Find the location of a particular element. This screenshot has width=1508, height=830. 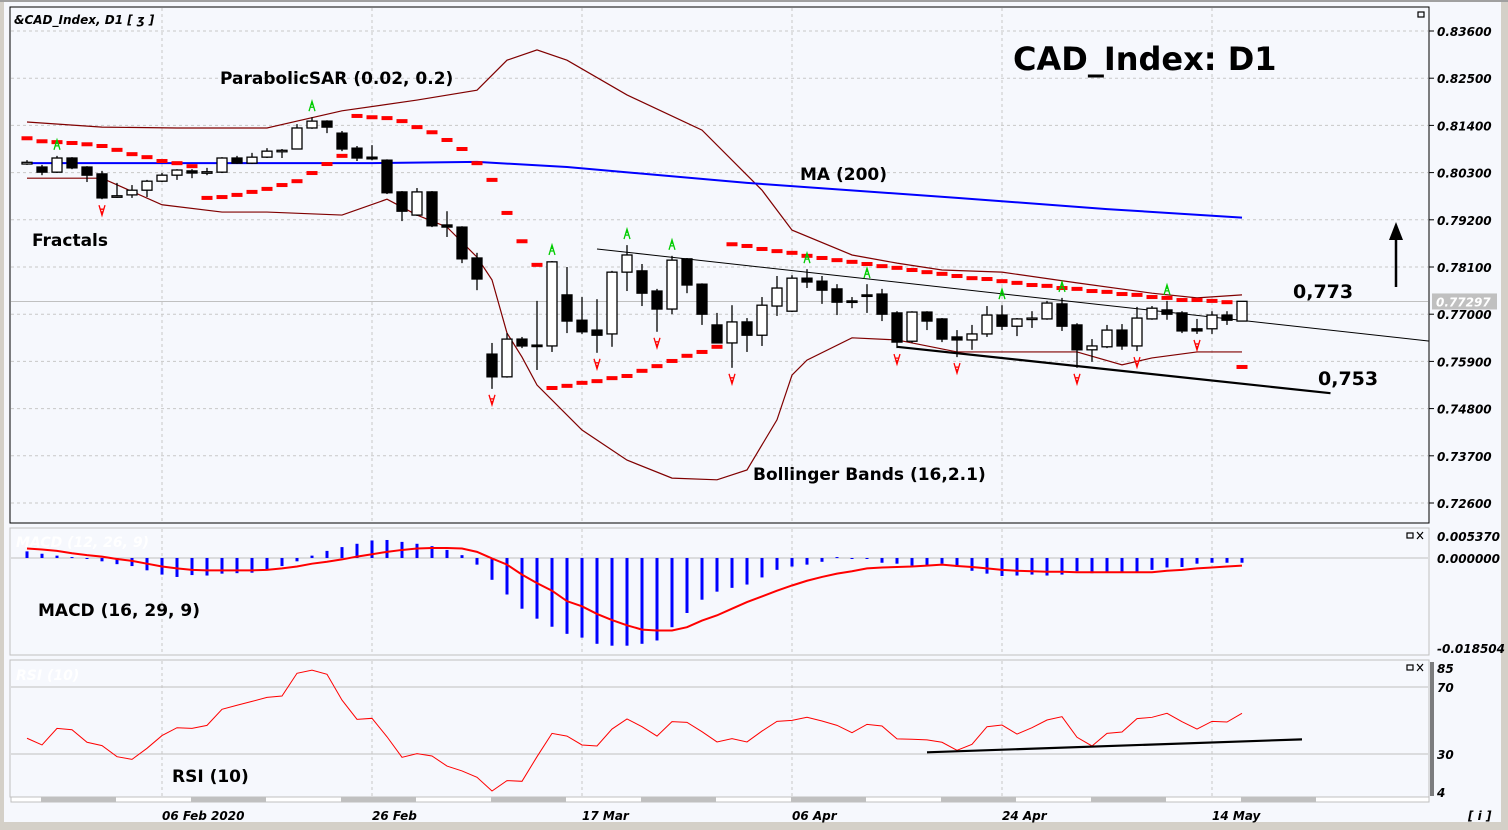

rsi-line is located at coordinates (634, 730).